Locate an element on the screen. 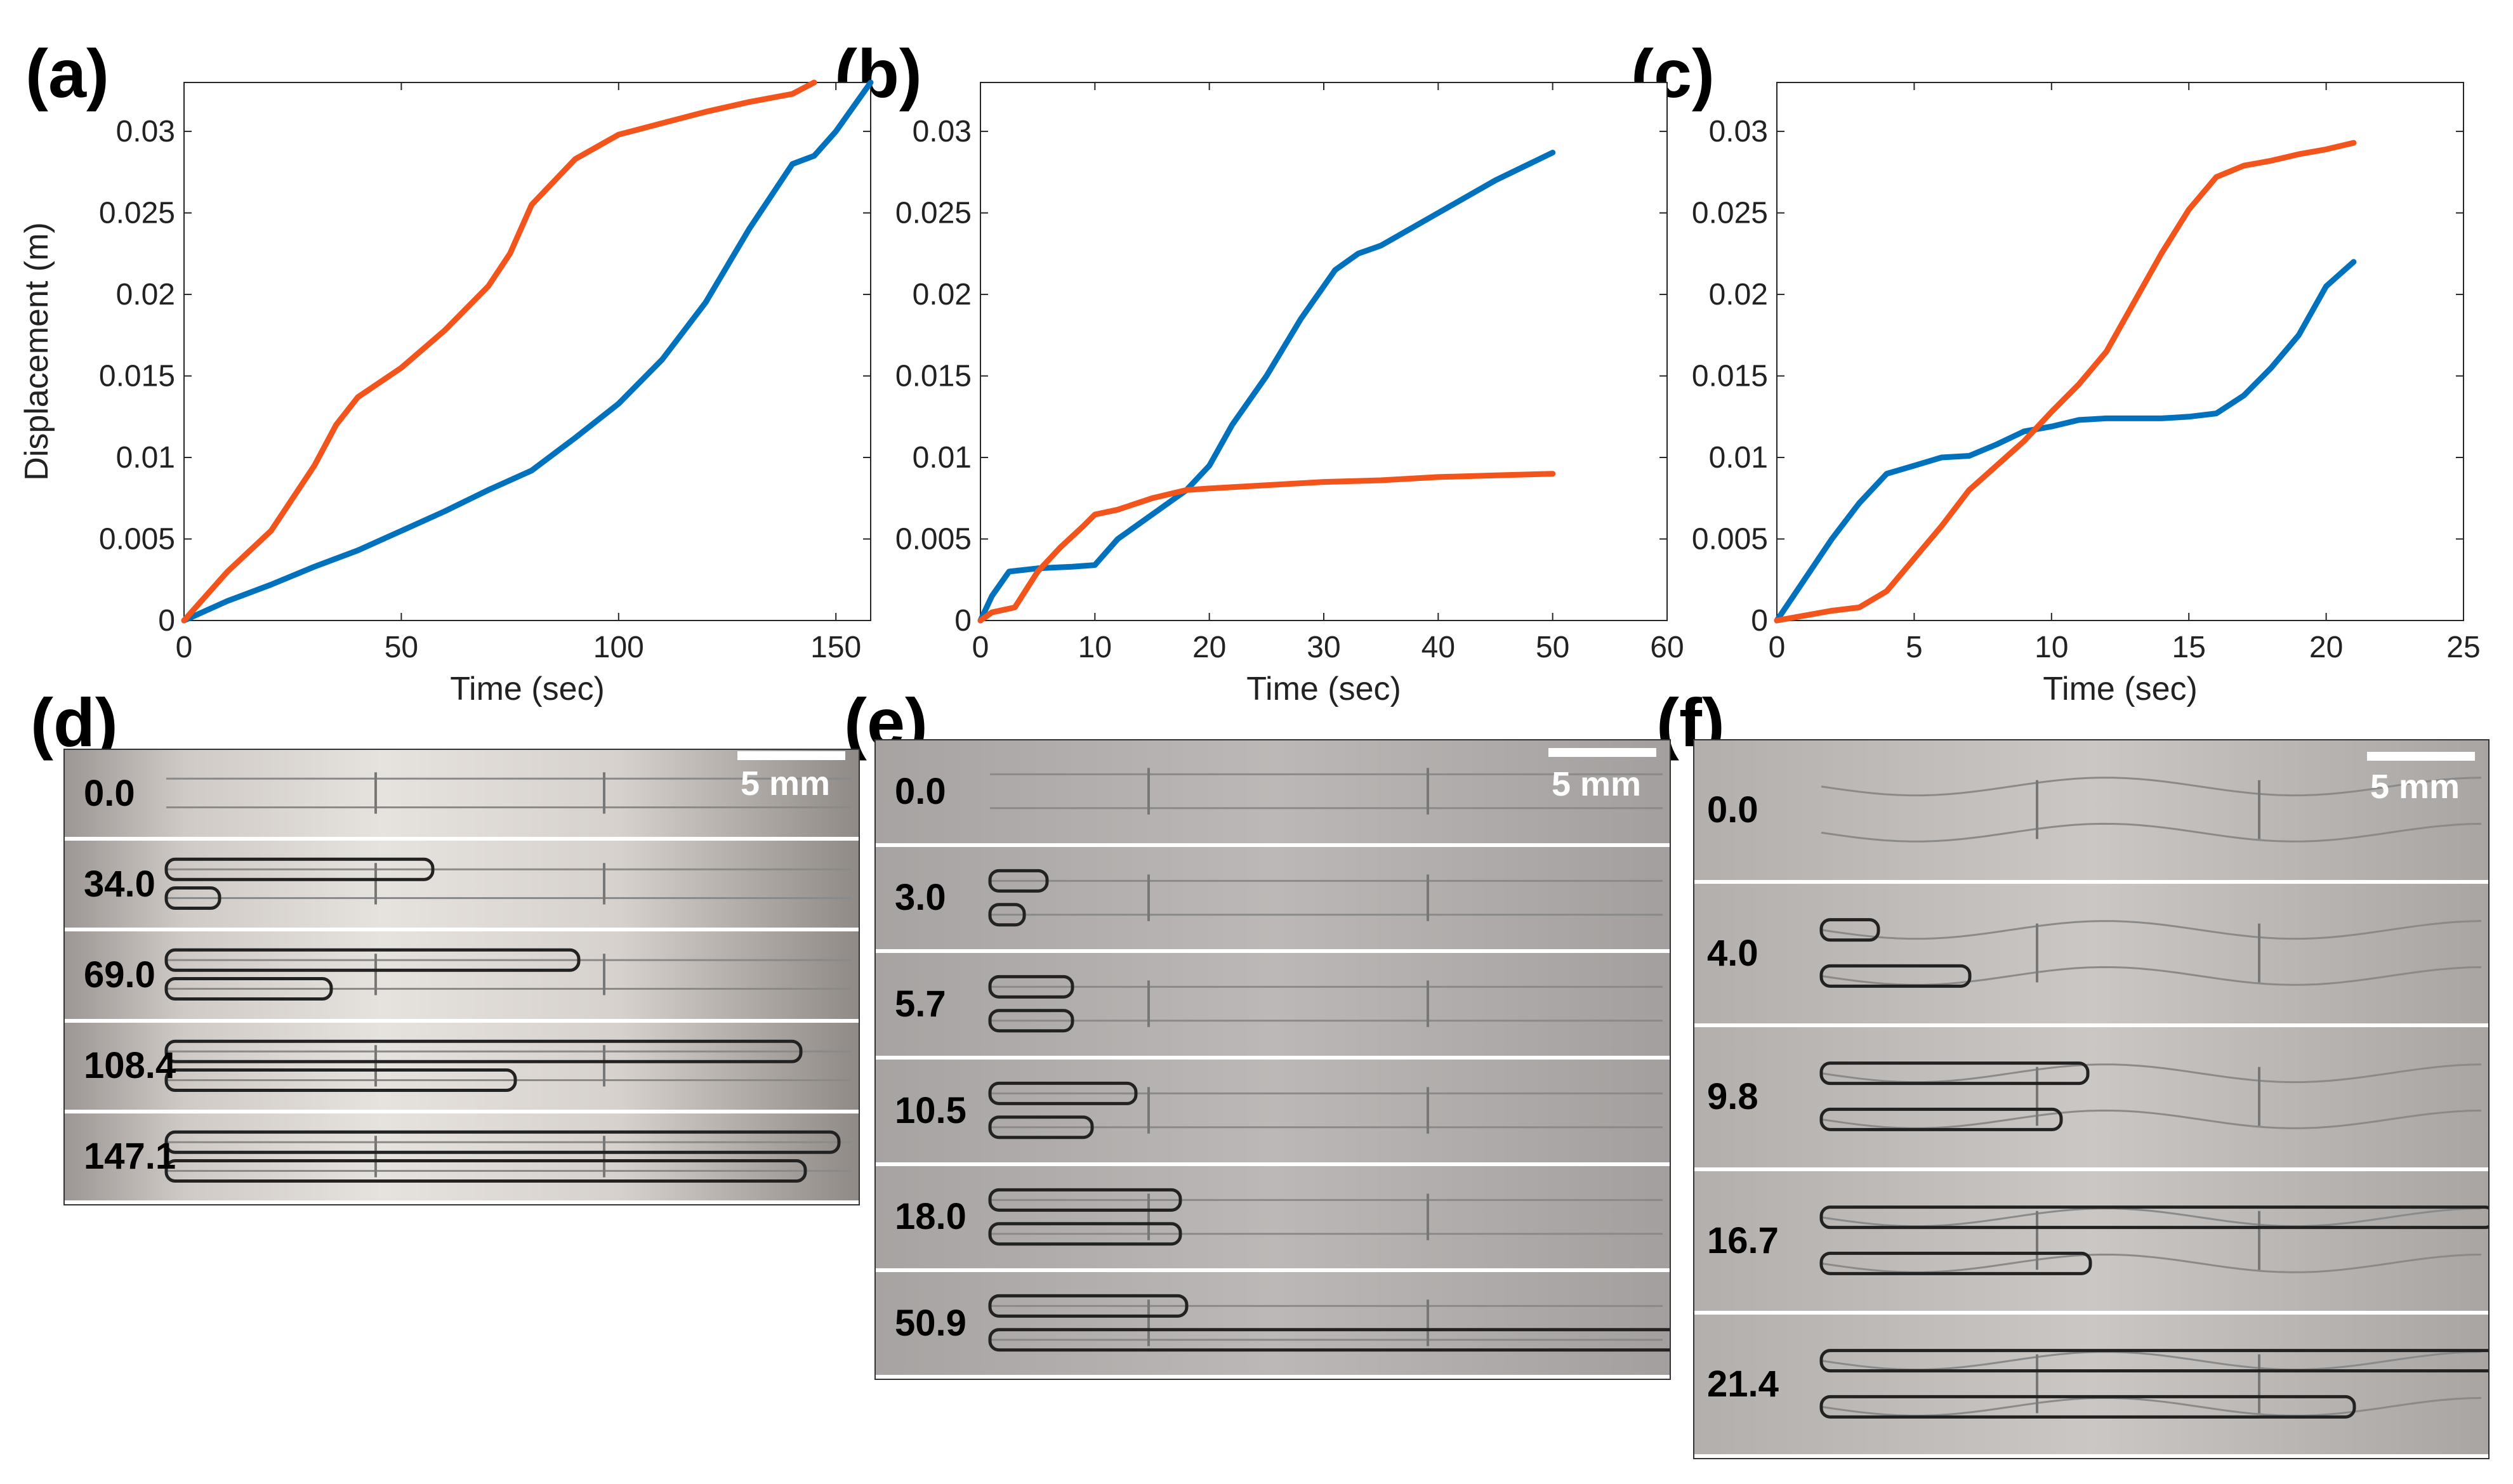 This screenshot has width=2513, height=1484. scale-label: 5 mm is located at coordinates (786, 784).